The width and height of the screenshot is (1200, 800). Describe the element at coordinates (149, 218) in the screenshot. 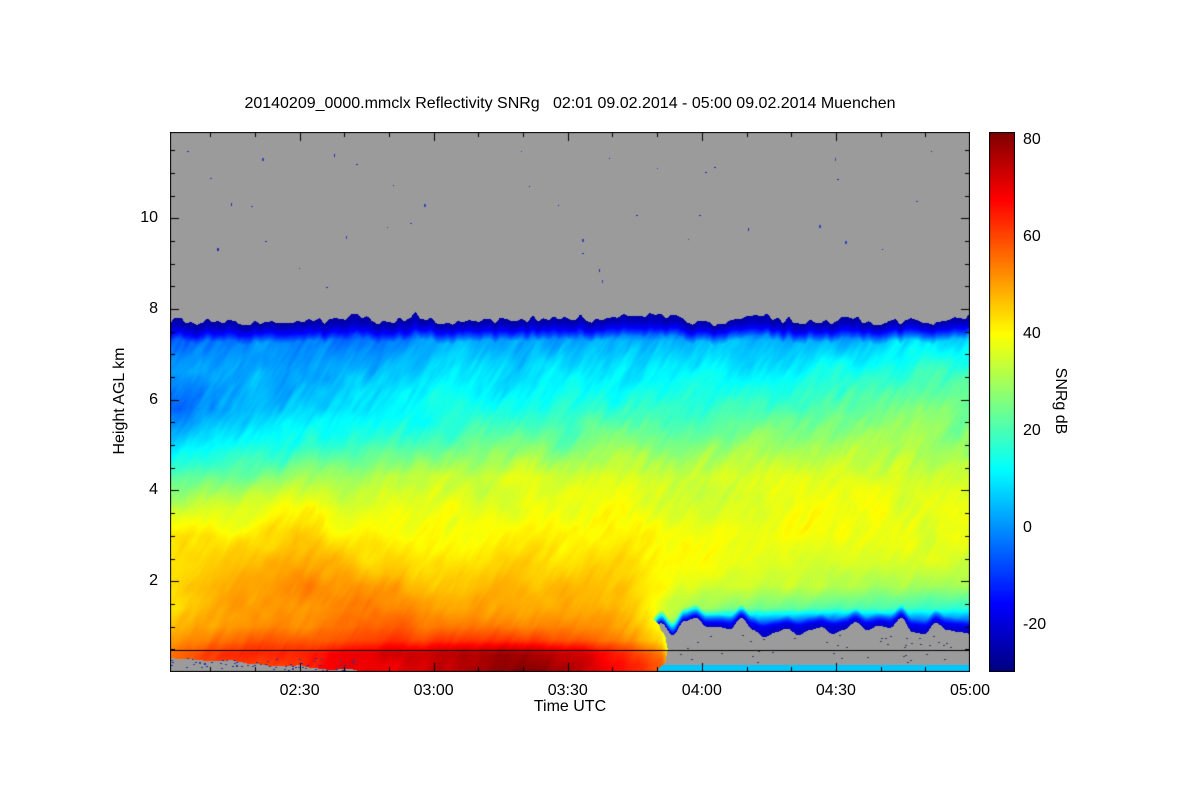

I see `y-tick-label: 10` at that location.